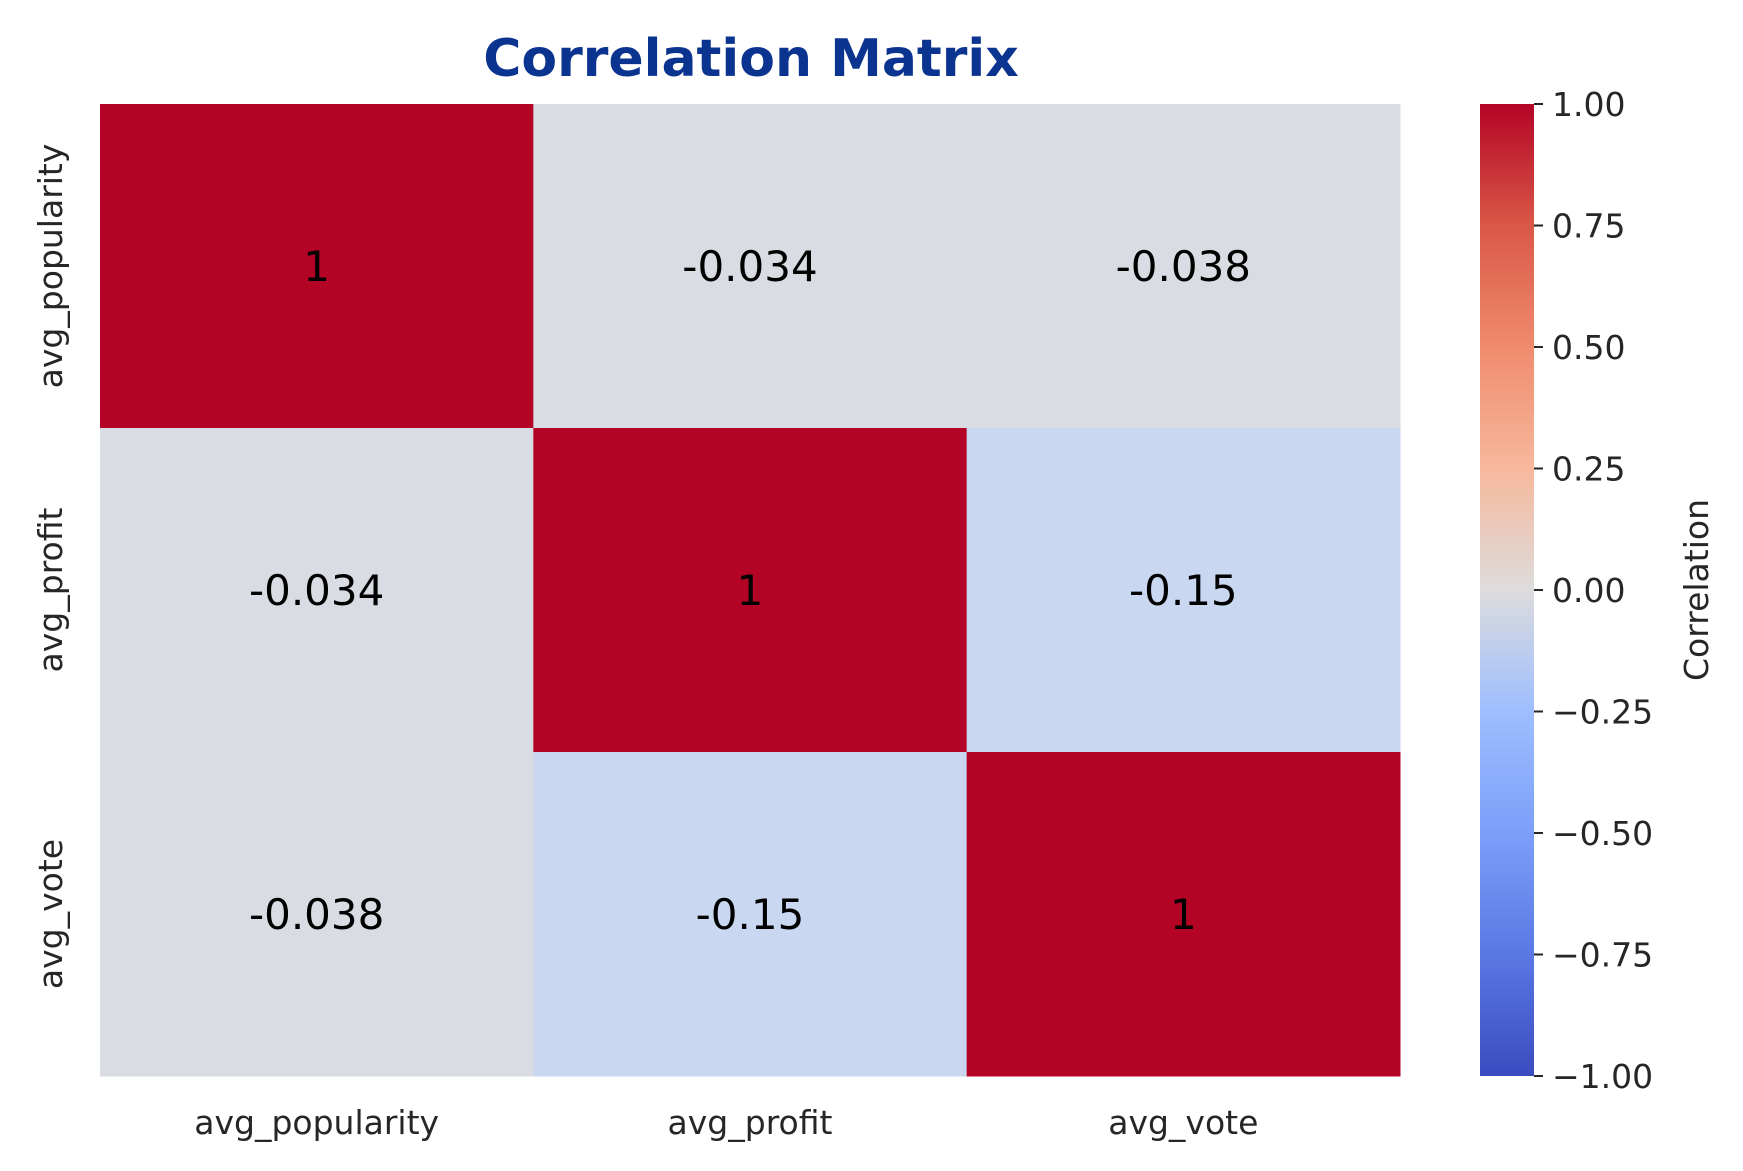 This screenshot has width=1743, height=1171. What do you see at coordinates (750, 1122) in the screenshot?
I see `x-tick-label-avg_profit: avg_profit` at bounding box center [750, 1122].